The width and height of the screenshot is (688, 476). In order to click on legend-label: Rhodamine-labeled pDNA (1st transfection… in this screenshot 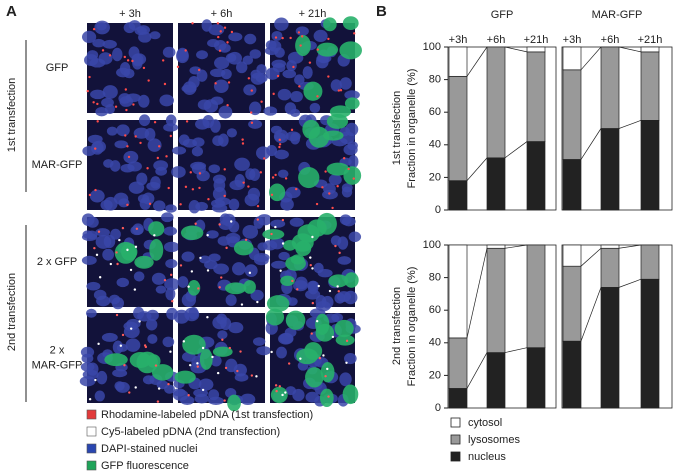, I will do `click(207, 415)`.